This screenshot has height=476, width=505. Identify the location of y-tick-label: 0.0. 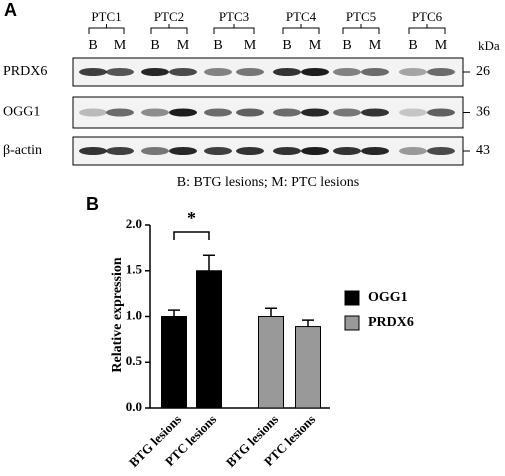
(134, 406).